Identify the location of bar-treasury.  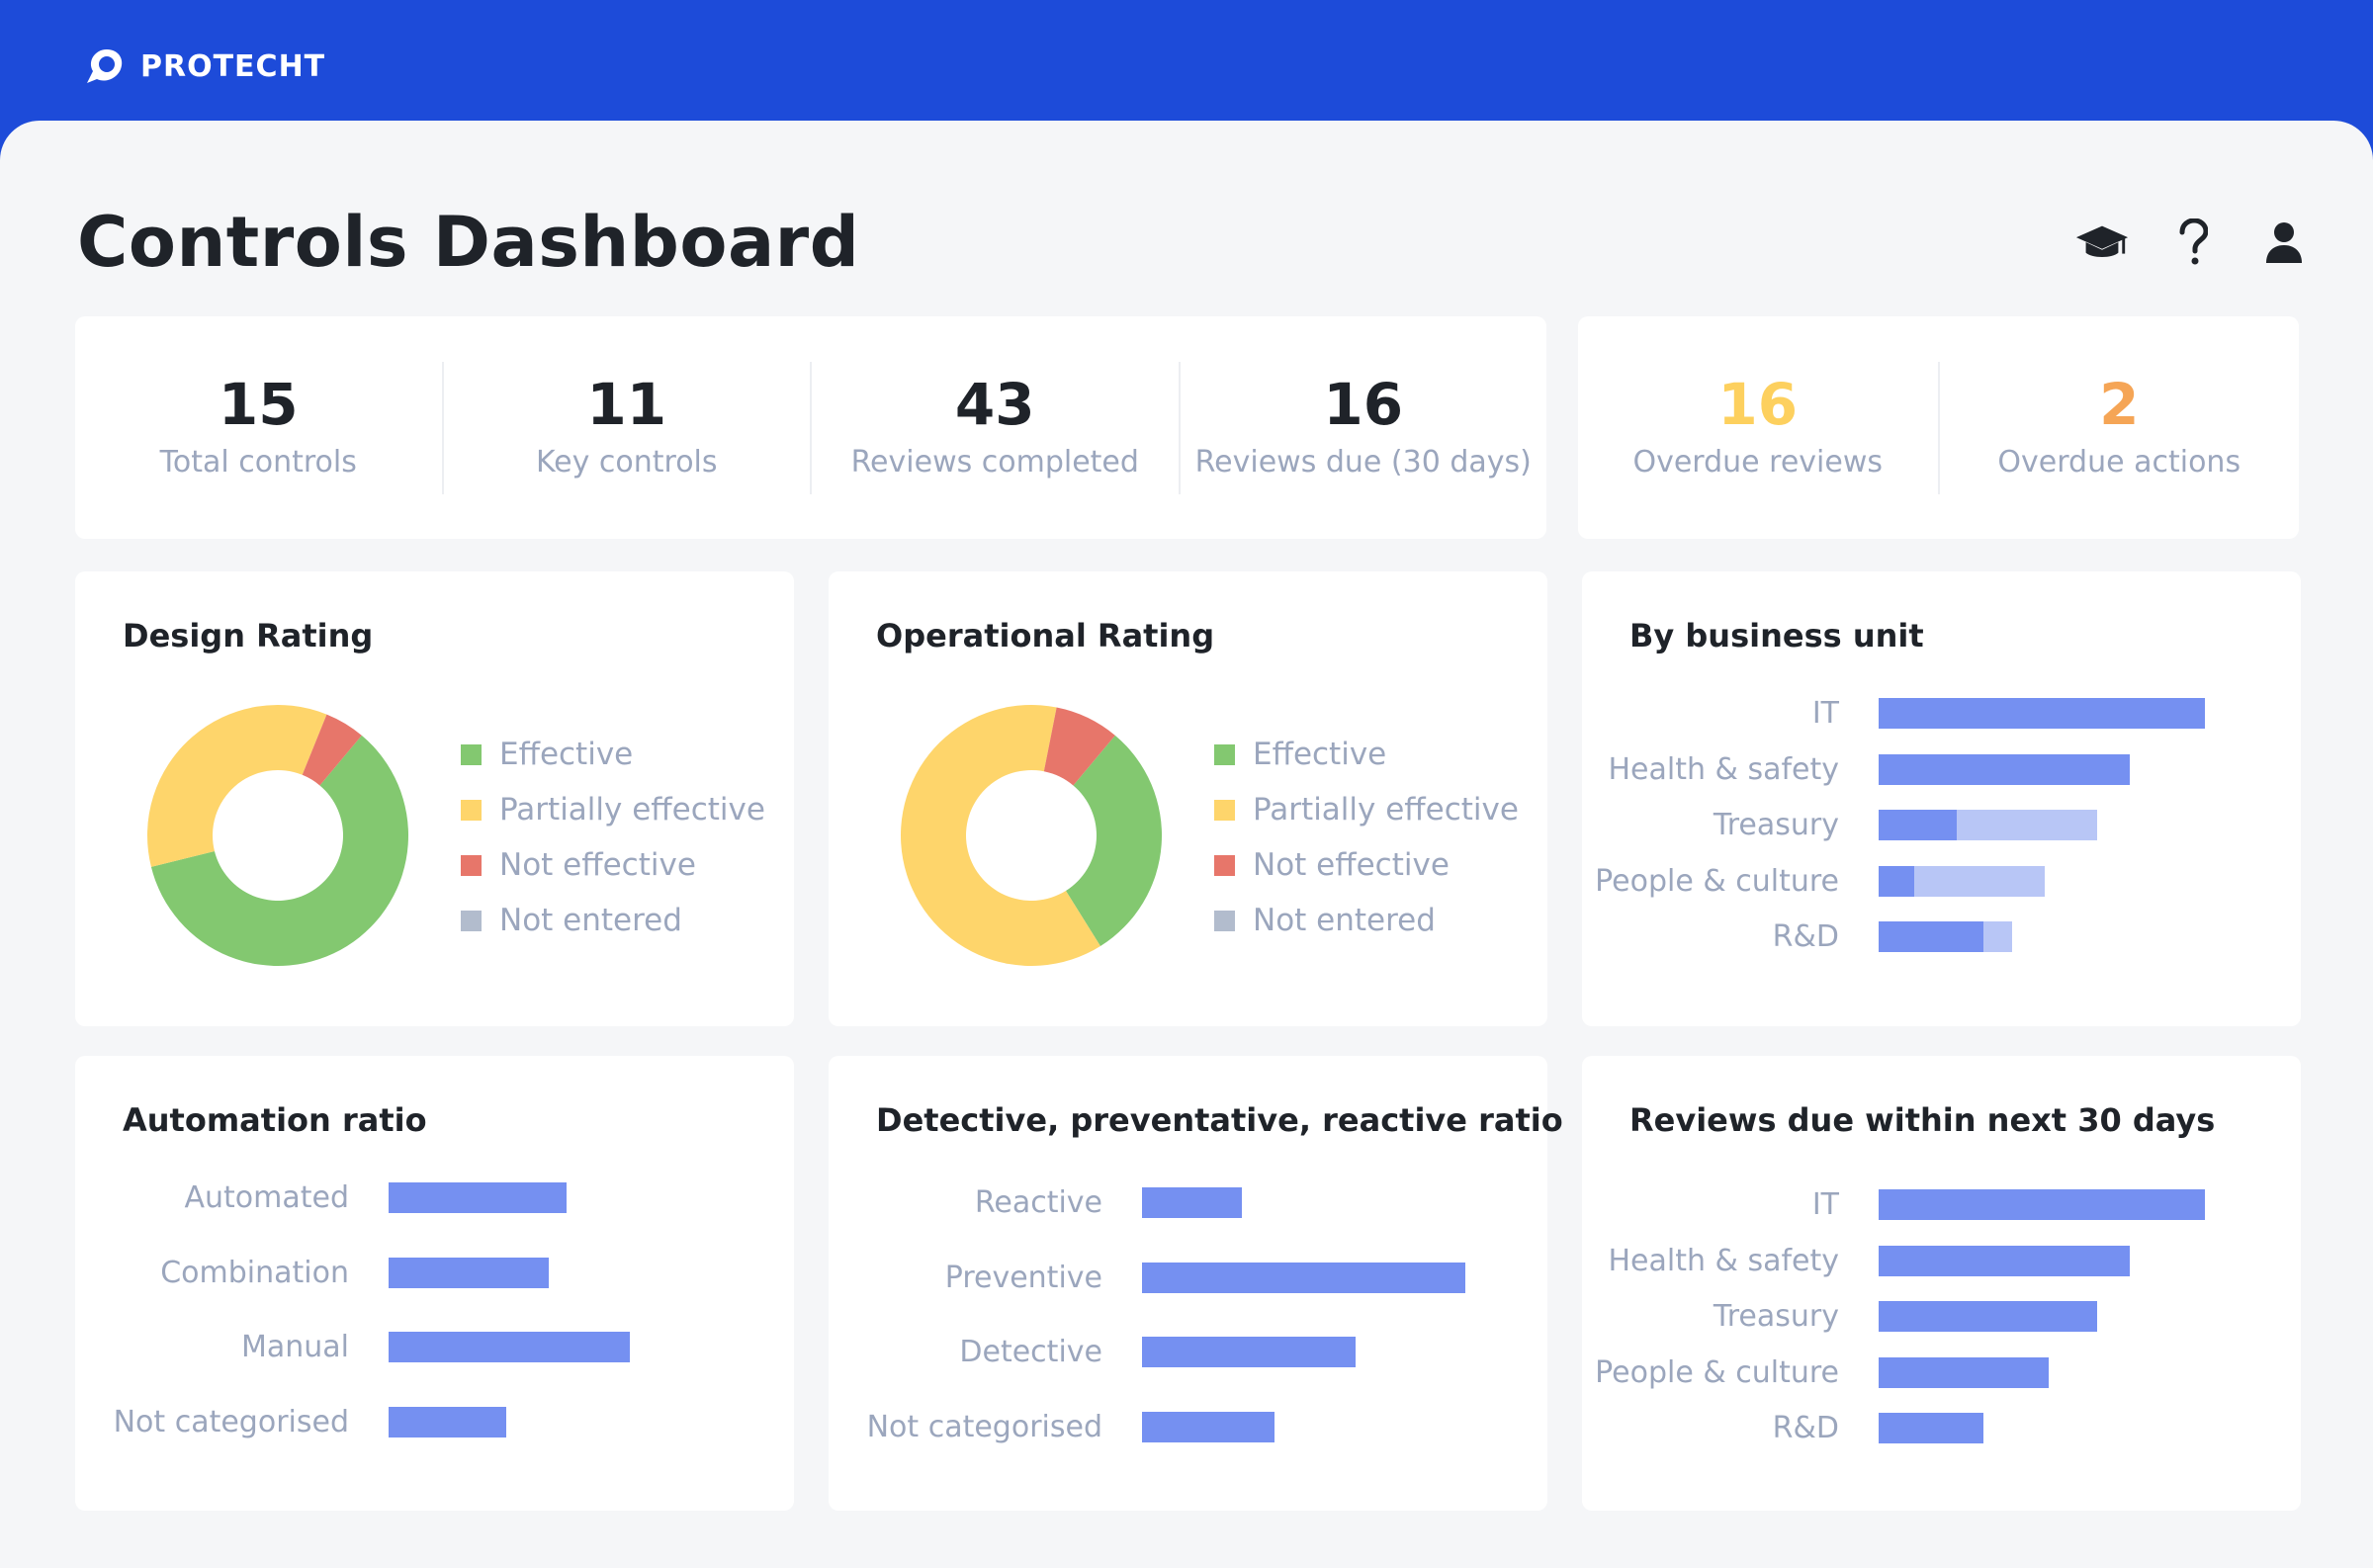
(1988, 1316).